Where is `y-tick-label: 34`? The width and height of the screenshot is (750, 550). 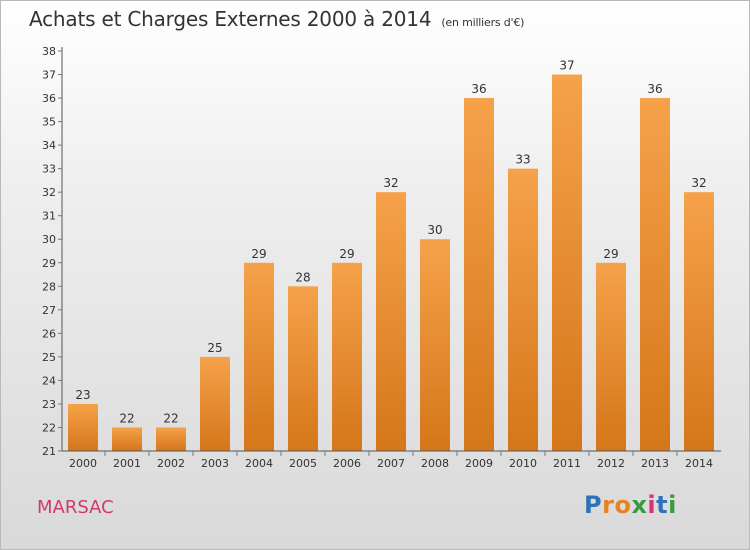 y-tick-label: 34 is located at coordinates (49, 145).